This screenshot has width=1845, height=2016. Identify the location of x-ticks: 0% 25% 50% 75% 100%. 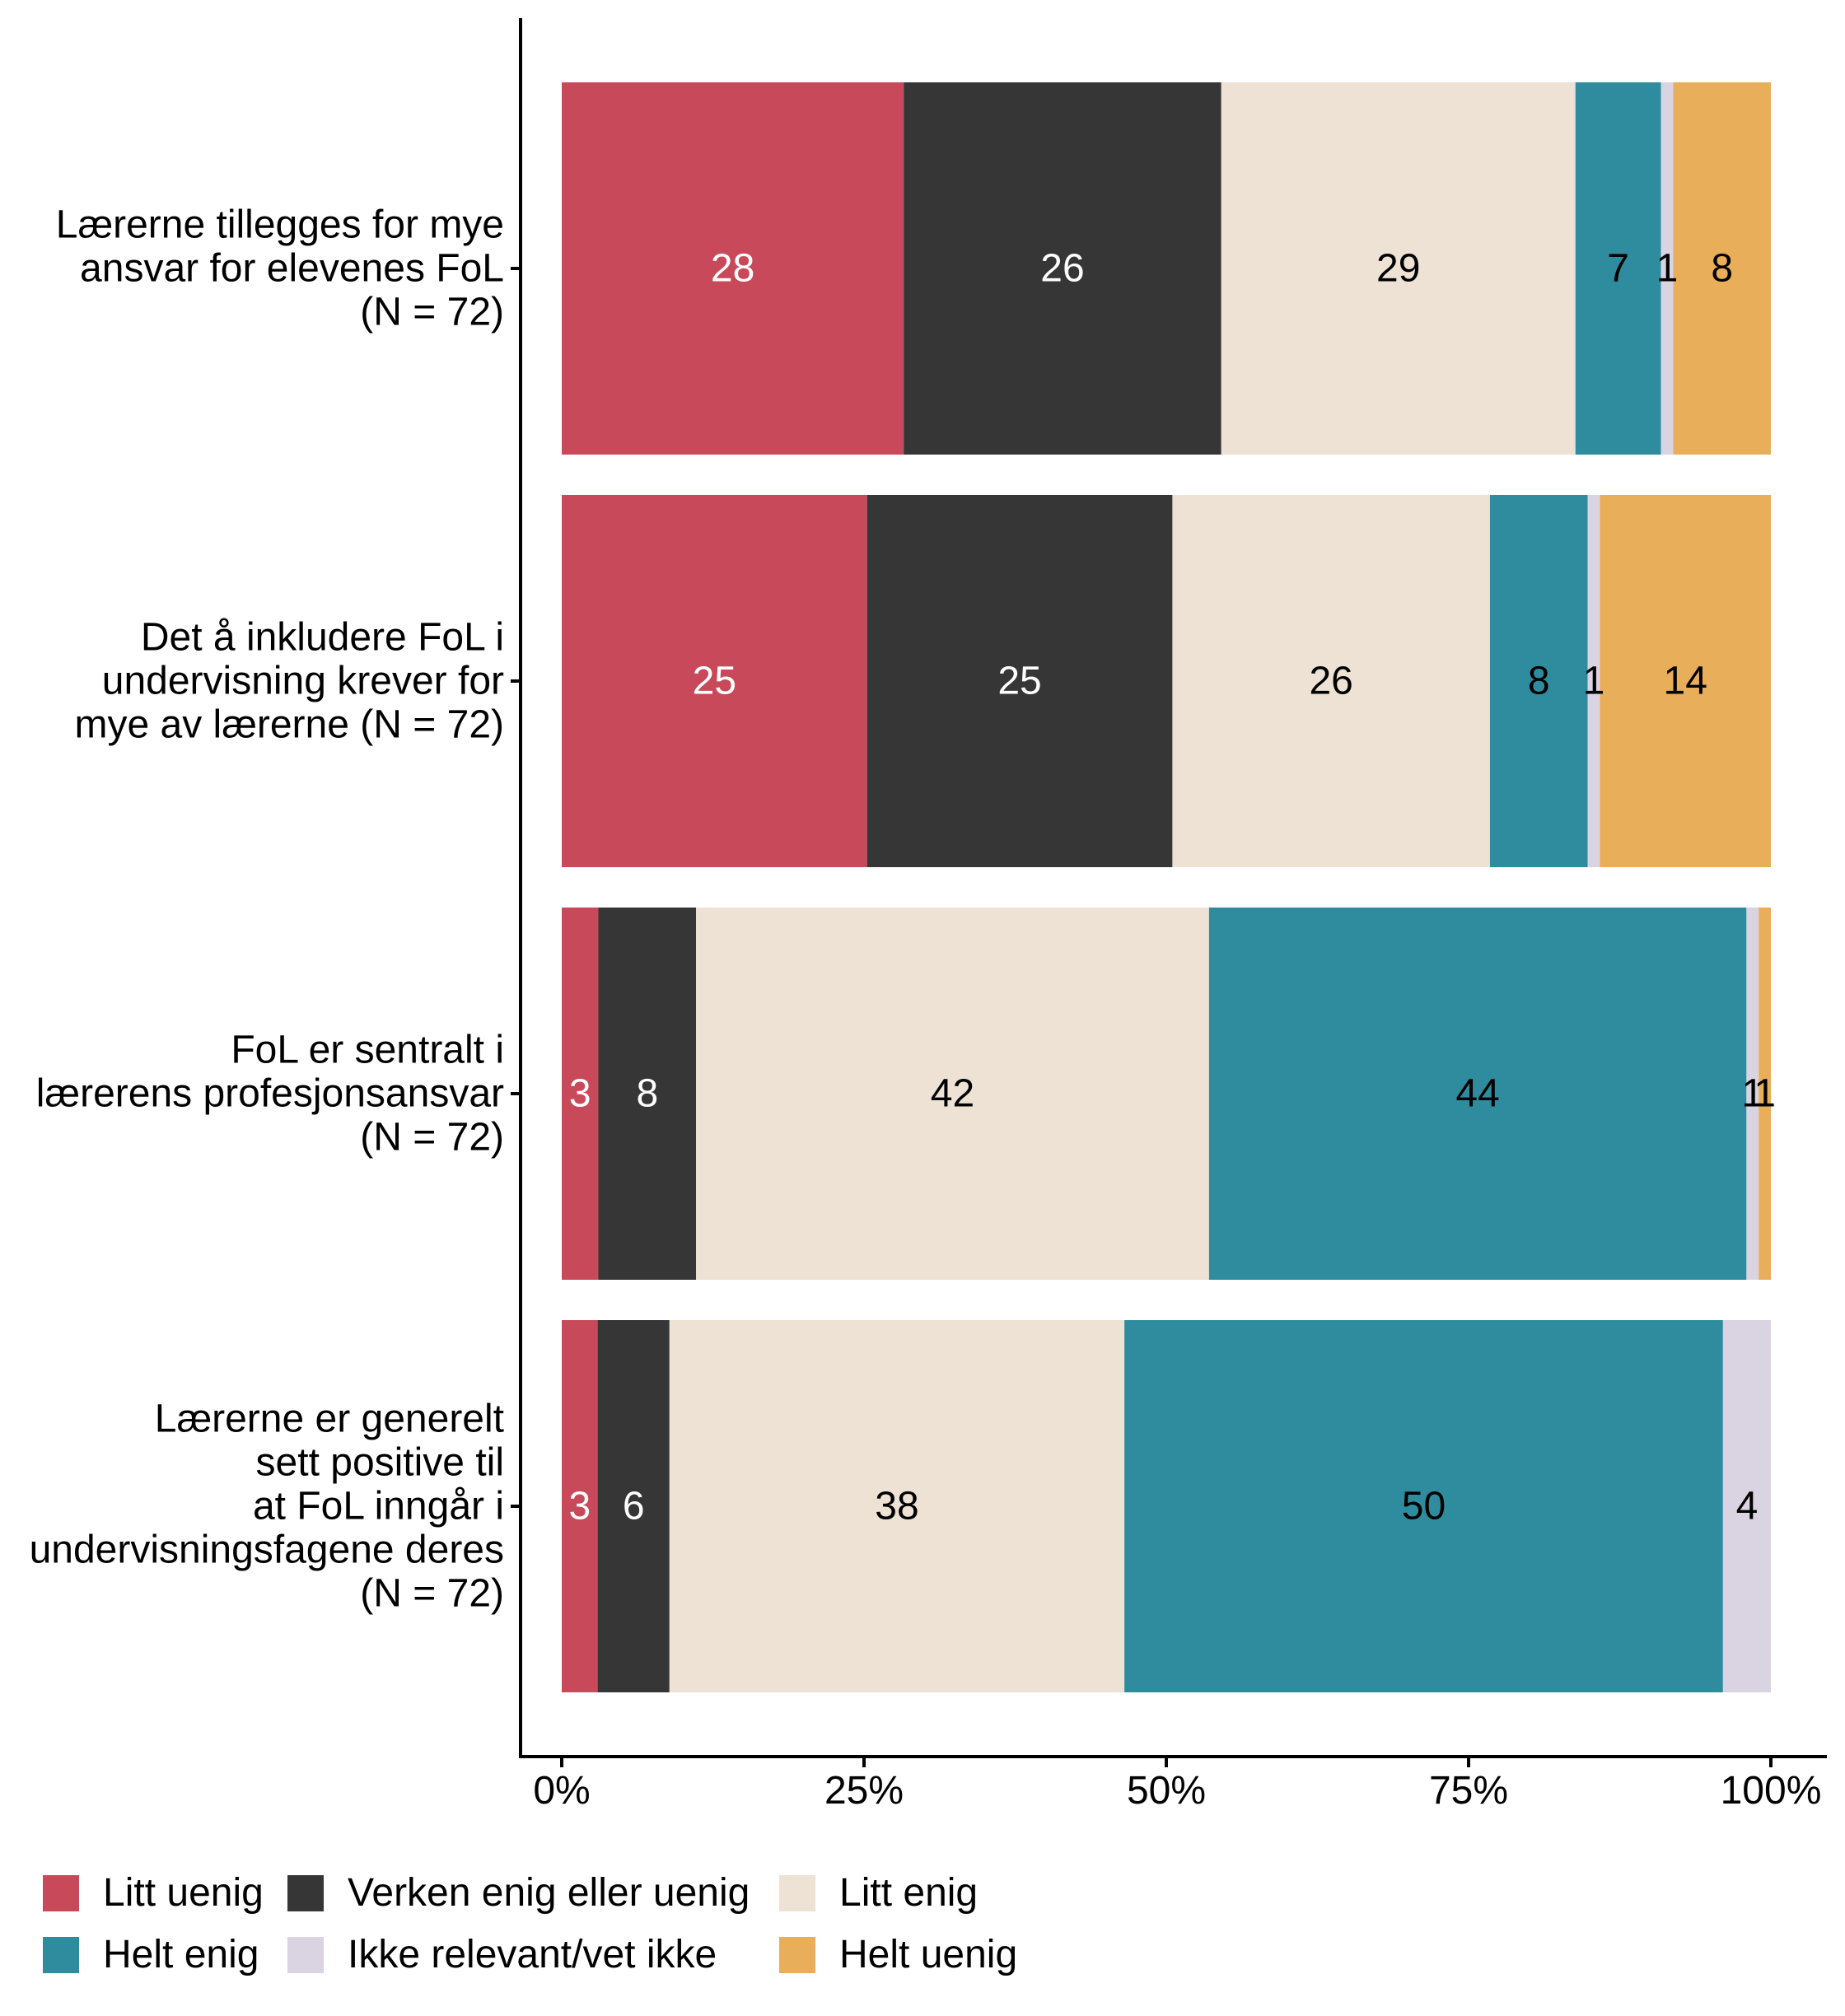
(1177, 1785).